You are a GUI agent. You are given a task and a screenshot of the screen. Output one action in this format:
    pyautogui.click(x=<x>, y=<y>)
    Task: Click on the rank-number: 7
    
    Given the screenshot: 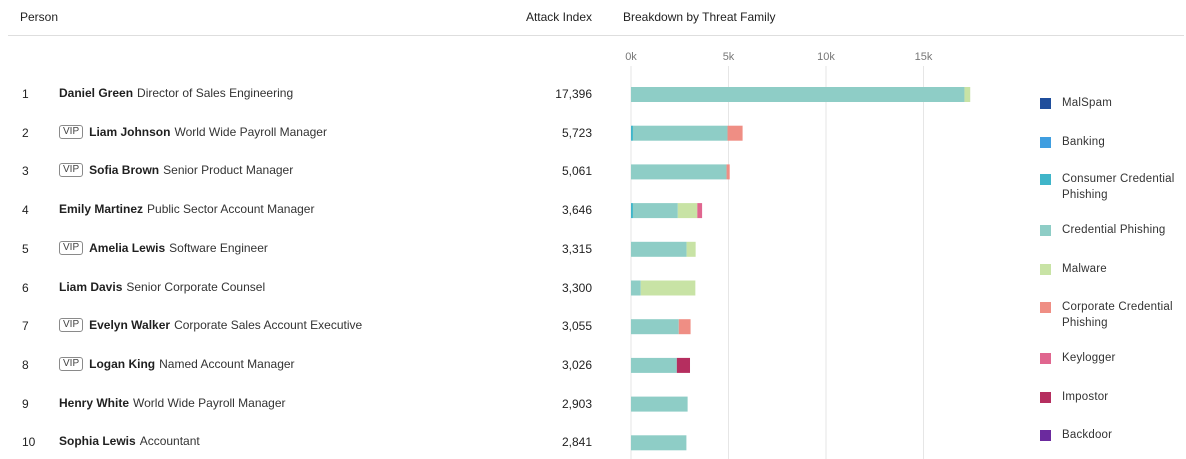 What is the action you would take?
    pyautogui.click(x=25, y=326)
    